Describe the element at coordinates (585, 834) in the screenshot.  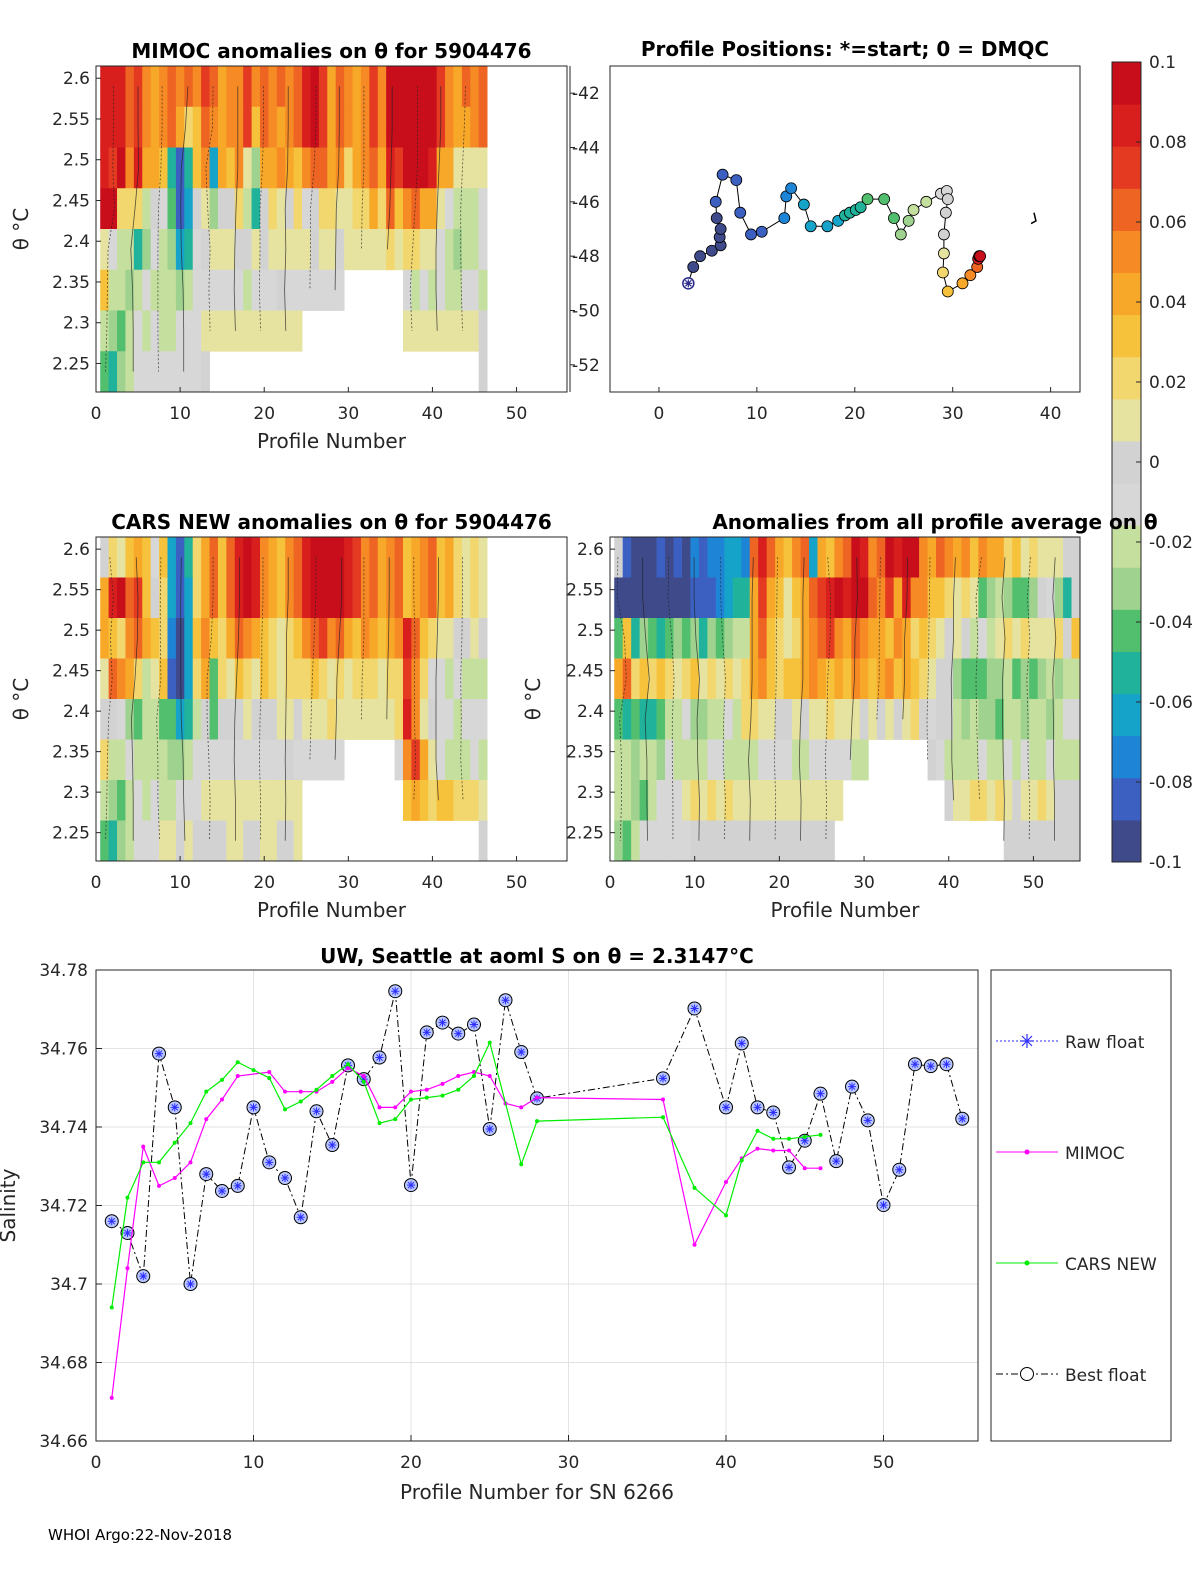
I see `y-tick-label: 2.25` at that location.